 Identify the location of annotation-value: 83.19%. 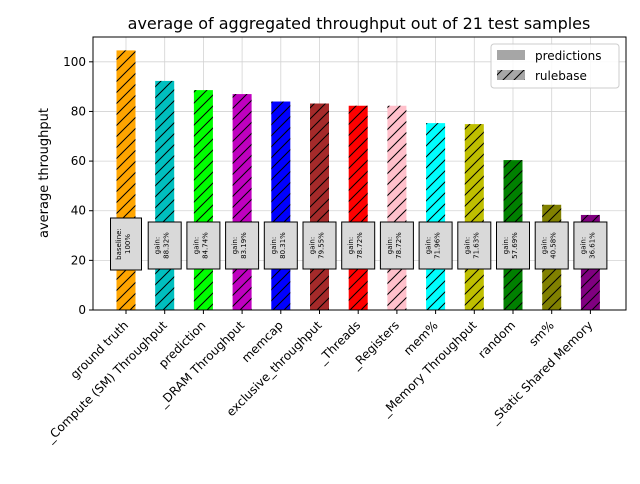
(244, 245).